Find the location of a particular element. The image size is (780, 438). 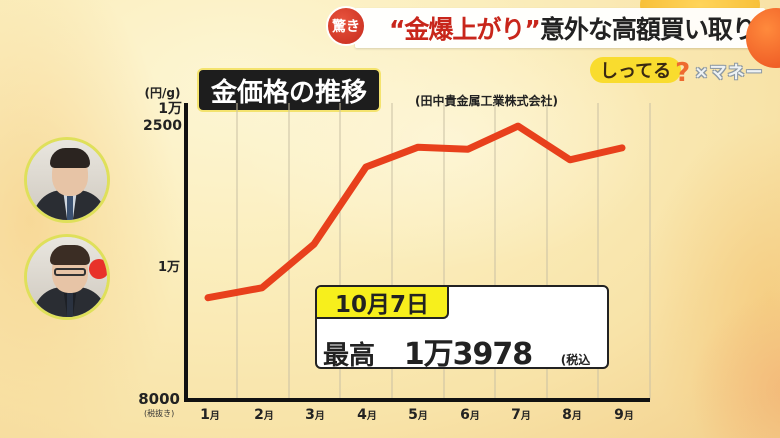

show-logo: しってる ? ×マネー is located at coordinates (677, 72).